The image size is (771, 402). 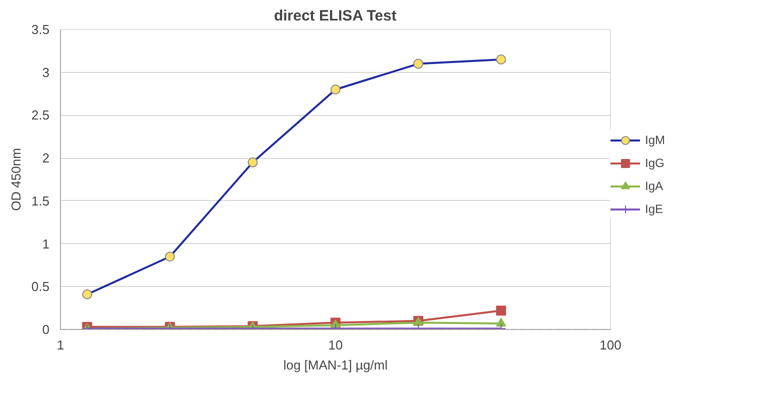 What do you see at coordinates (46, 244) in the screenshot?
I see `y-tick-label: 1` at bounding box center [46, 244].